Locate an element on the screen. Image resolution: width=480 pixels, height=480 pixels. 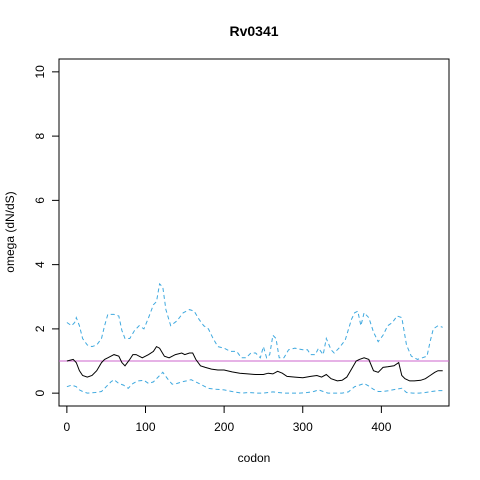
y-tick-label: 4 is located at coordinates (40, 264).